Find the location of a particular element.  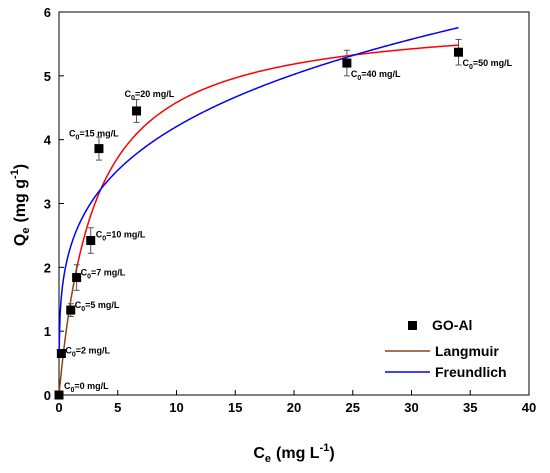

point-label-rest: =0 mg/L is located at coordinates (91, 386).